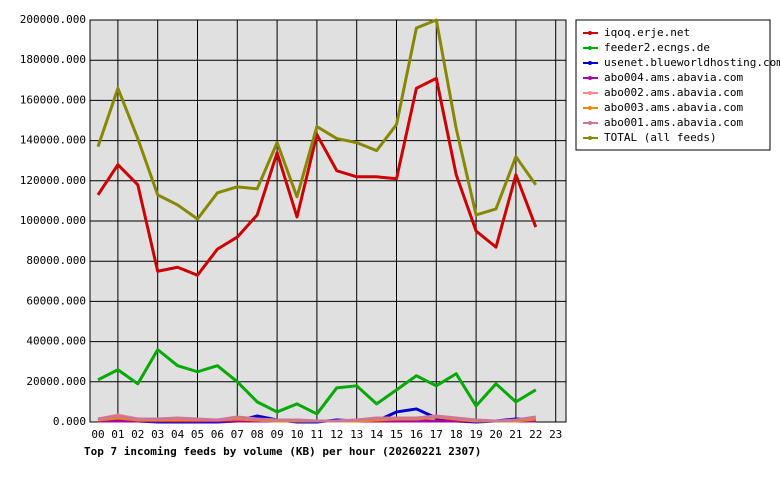 The height and width of the screenshot is (480, 780). I want to click on x-tick-label: 04, so click(178, 434).